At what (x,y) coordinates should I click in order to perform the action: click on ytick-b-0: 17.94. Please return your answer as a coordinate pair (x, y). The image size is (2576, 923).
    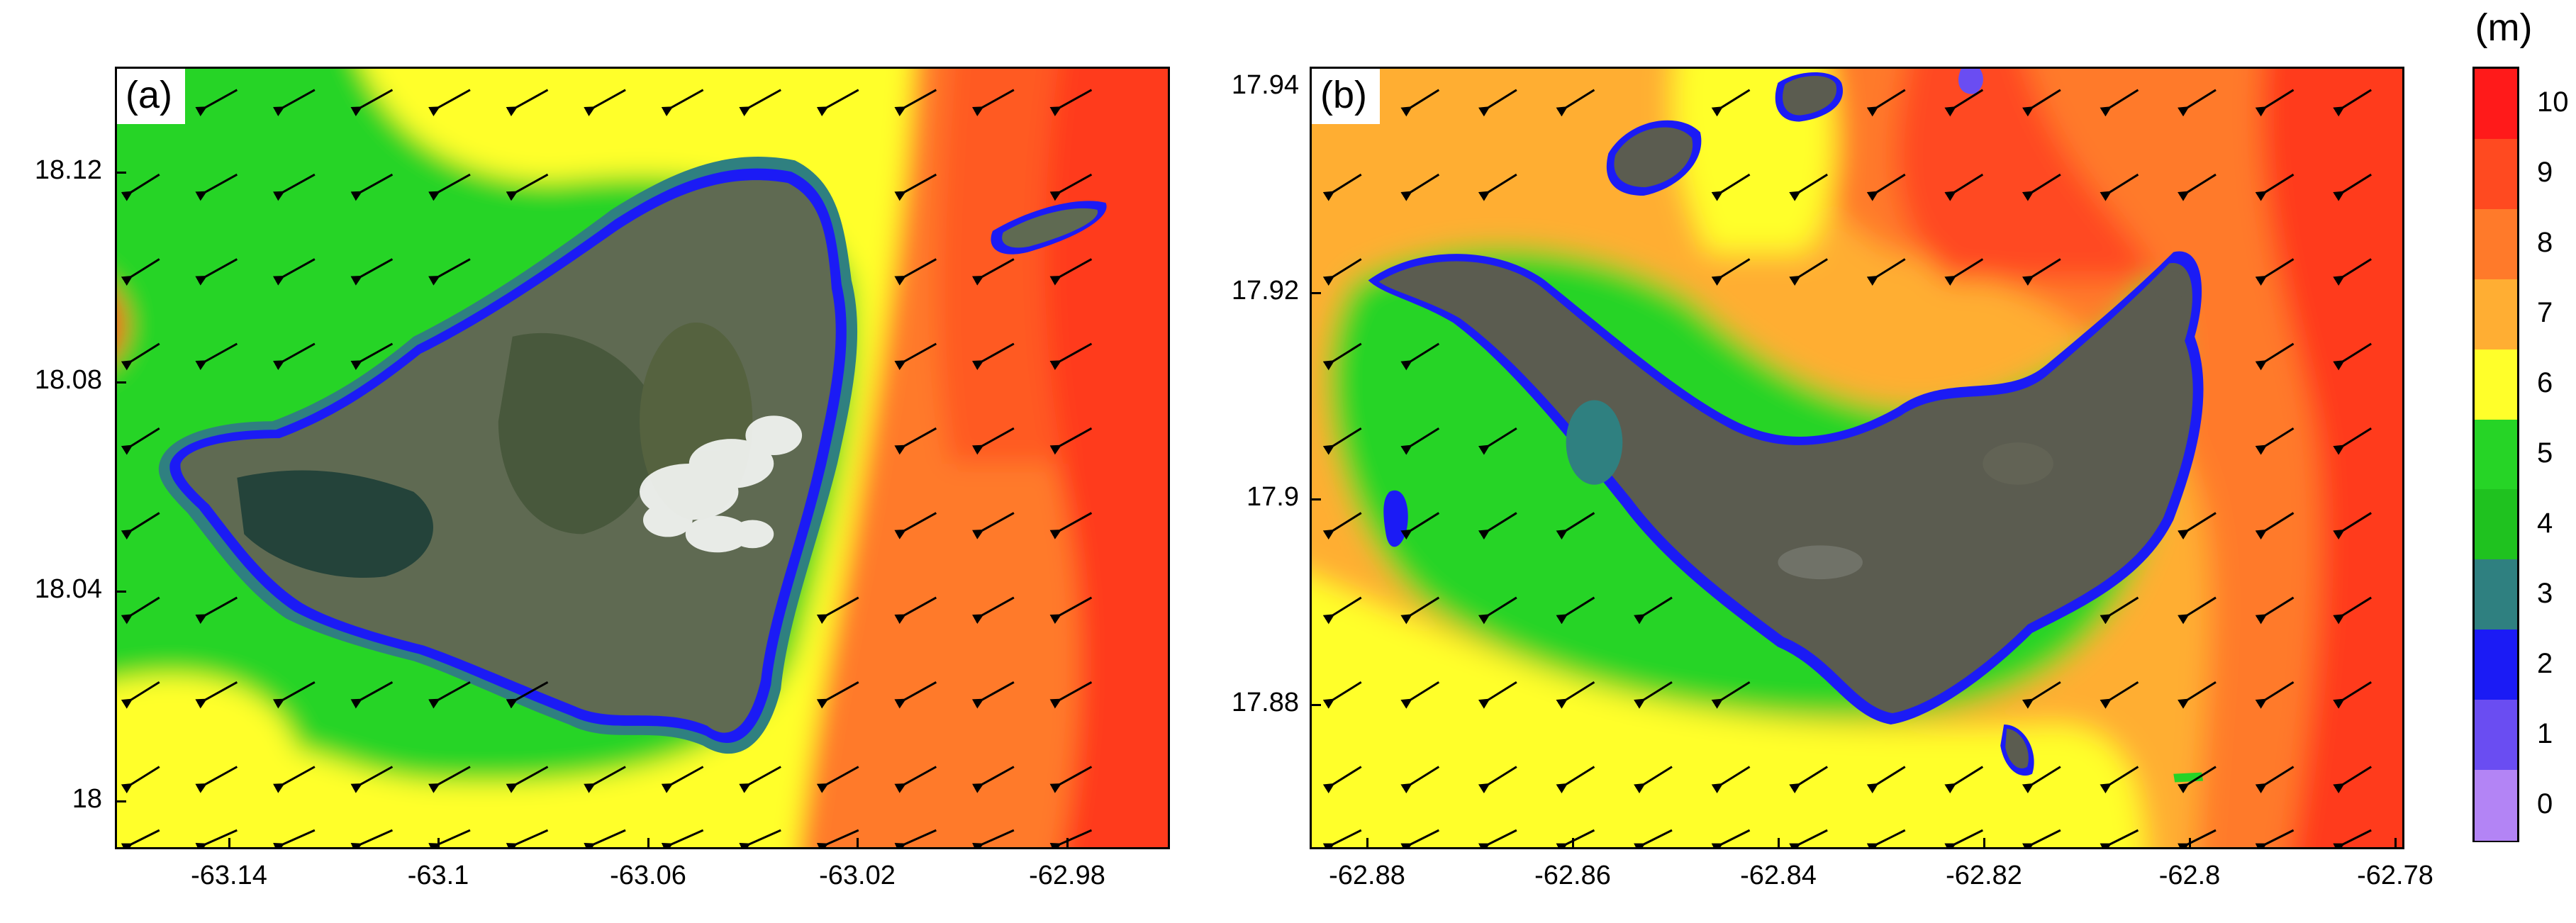
    Looking at the image, I should click on (1265, 85).